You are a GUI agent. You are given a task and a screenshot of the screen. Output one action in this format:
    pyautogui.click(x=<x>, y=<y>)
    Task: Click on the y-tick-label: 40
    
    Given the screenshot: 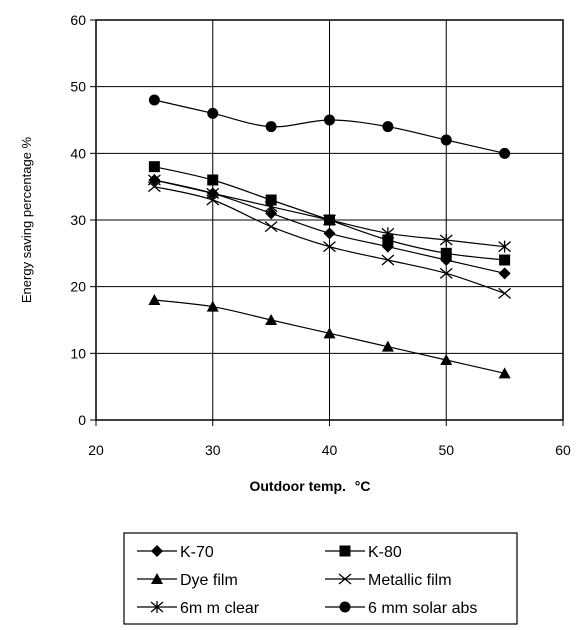 What is the action you would take?
    pyautogui.click(x=78, y=153)
    